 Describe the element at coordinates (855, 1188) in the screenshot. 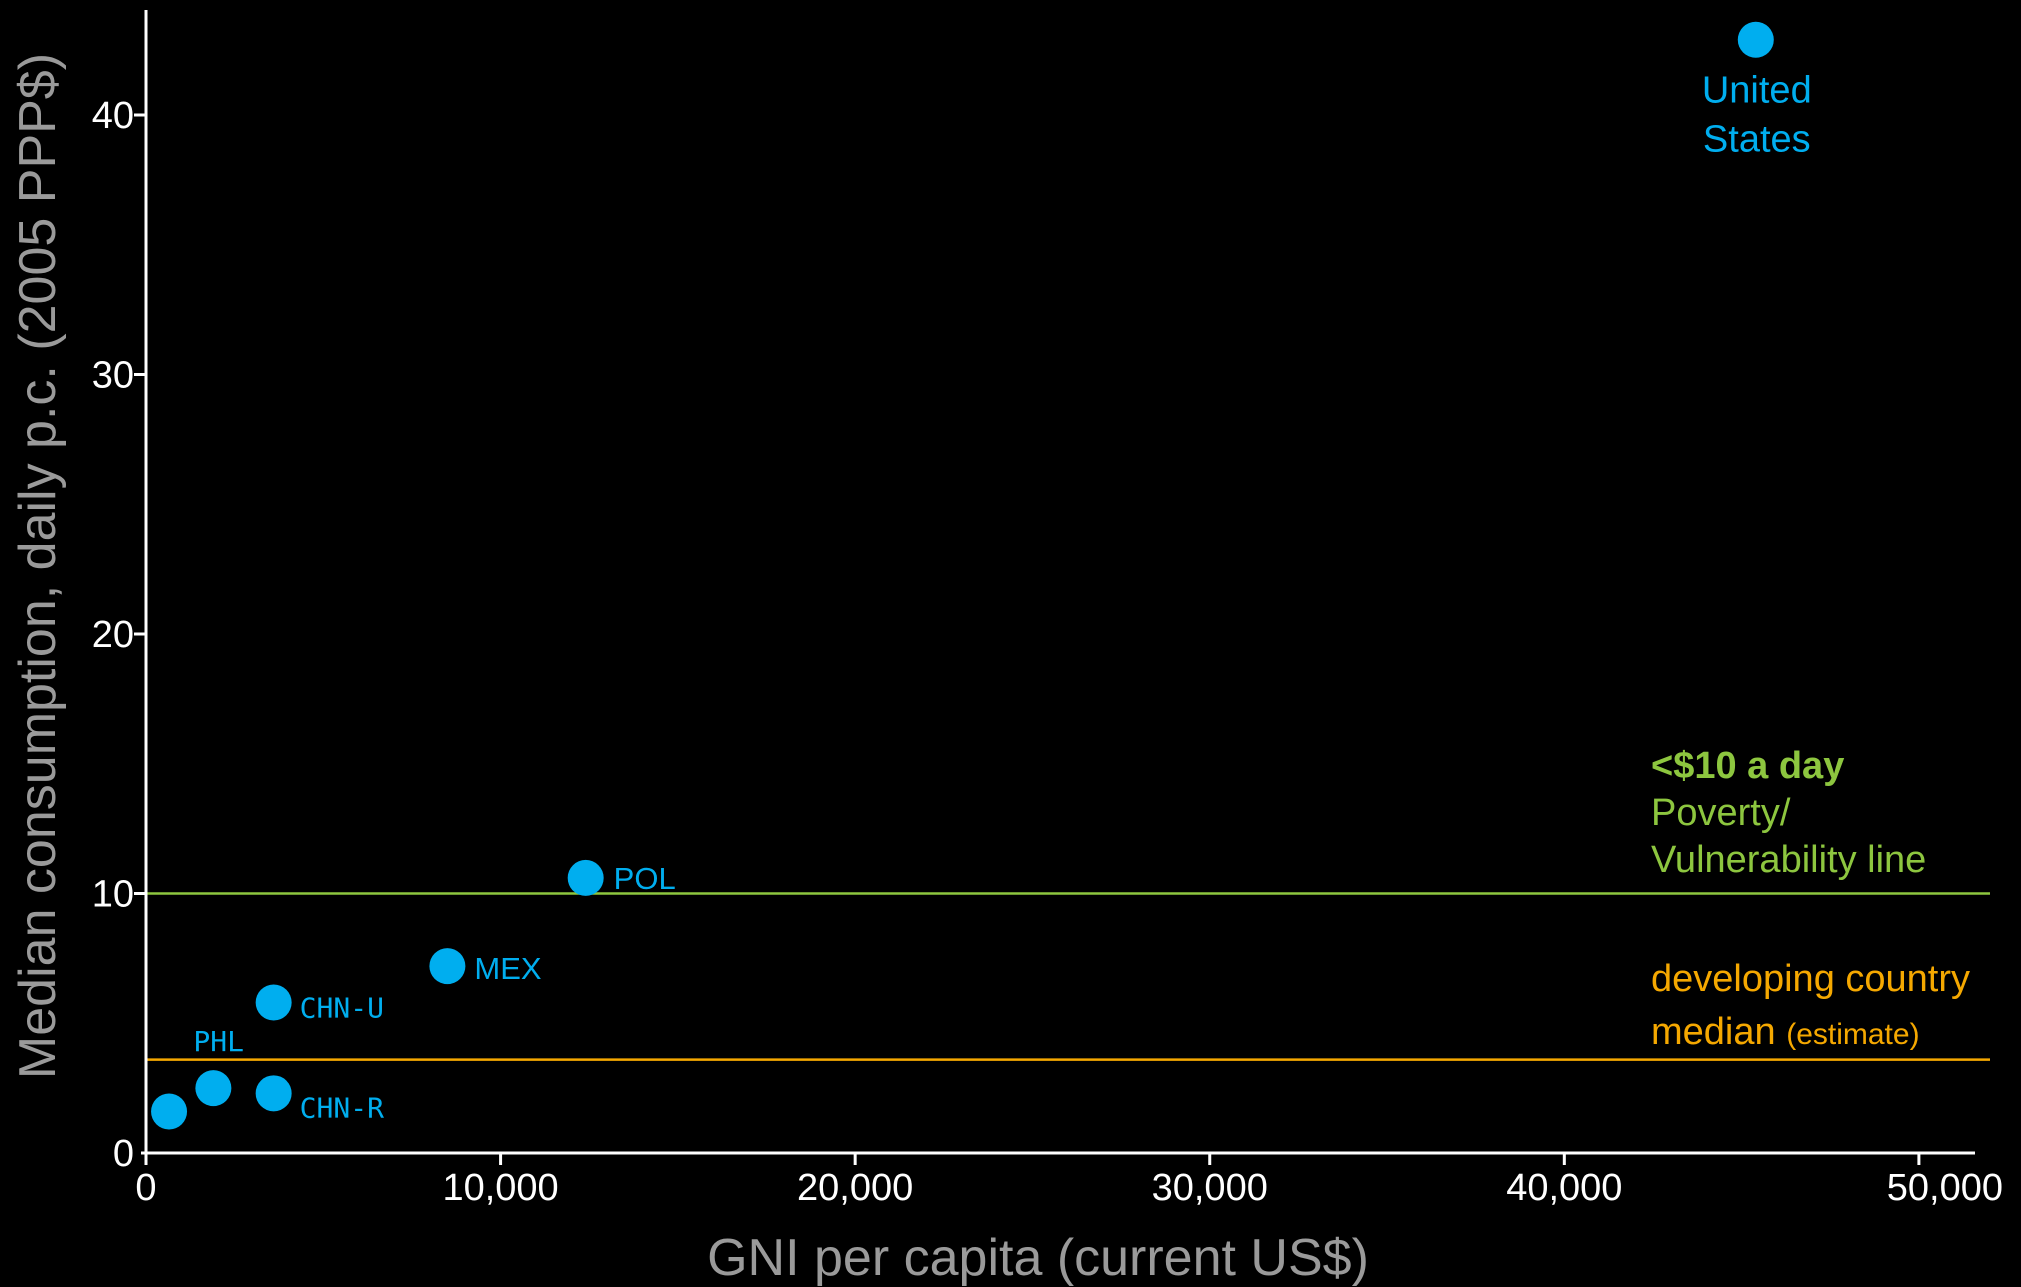

I see `x-tick-label: 20,000` at that location.